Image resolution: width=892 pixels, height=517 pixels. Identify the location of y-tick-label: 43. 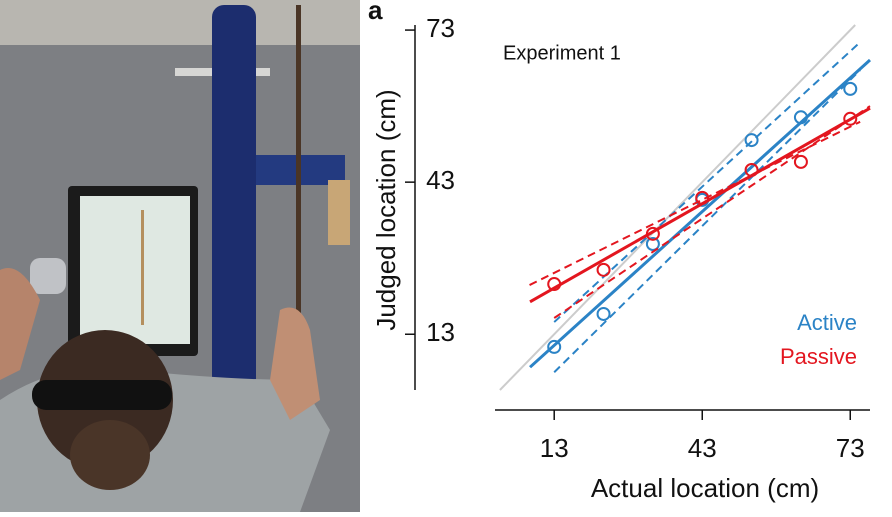
(440, 180).